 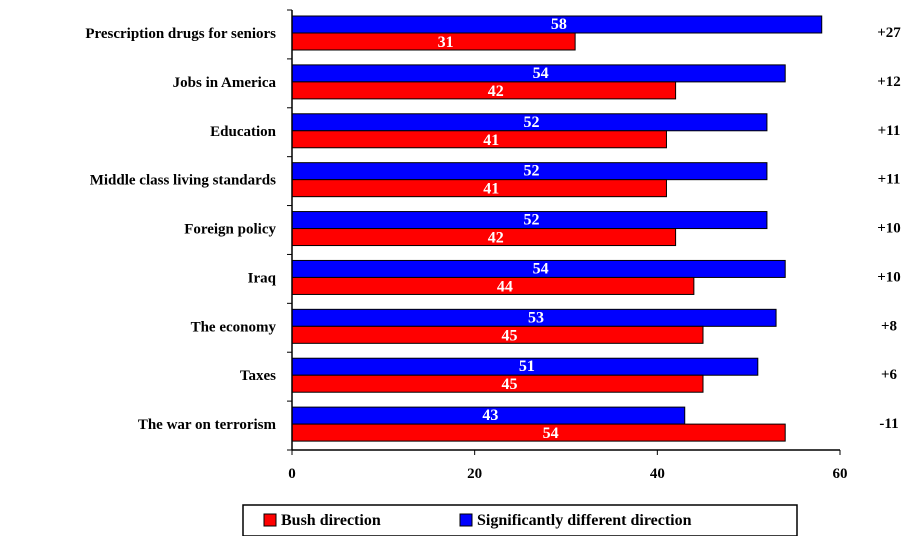 What do you see at coordinates (888, 424) in the screenshot?
I see `difference-label-8: -11` at bounding box center [888, 424].